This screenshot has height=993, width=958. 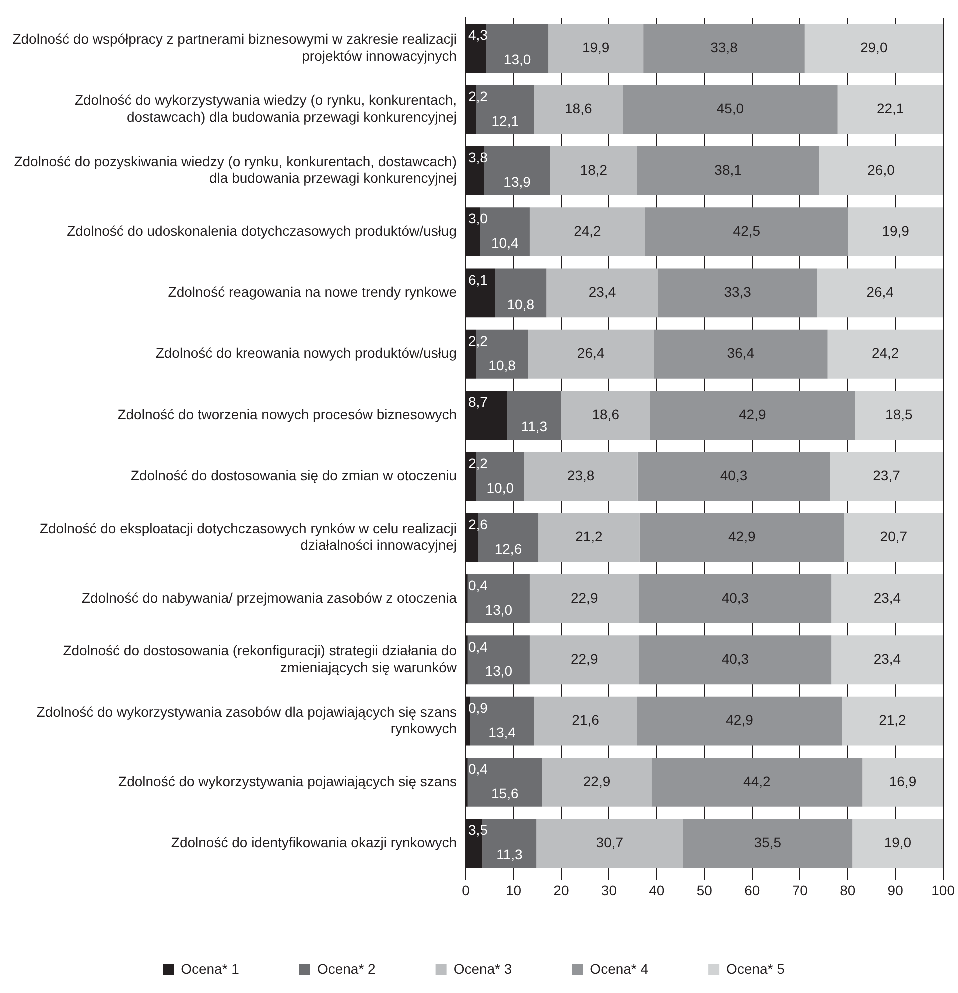 I want to click on data-label: 13,9, so click(x=518, y=182).